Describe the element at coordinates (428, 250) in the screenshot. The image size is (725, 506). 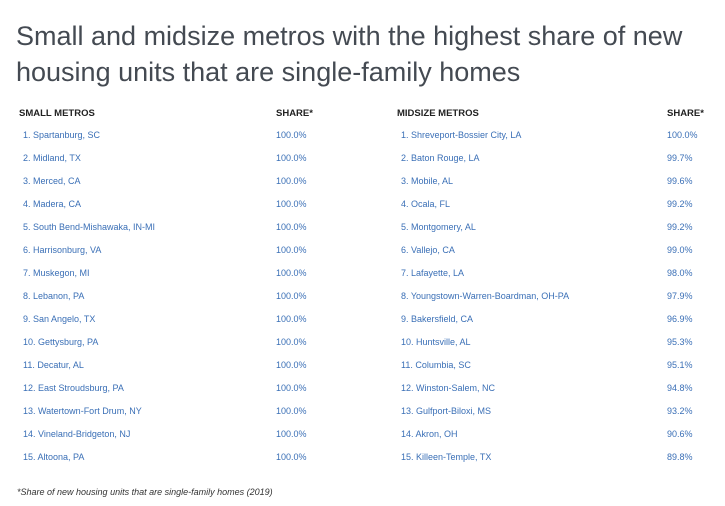
I see `metro-name: 6. Vallejo, CA` at that location.